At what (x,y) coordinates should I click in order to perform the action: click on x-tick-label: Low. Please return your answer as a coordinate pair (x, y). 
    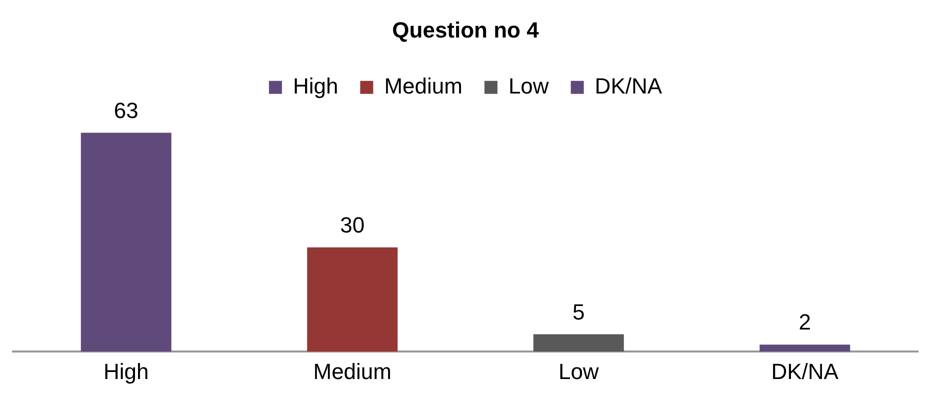
    Looking at the image, I should click on (578, 371).